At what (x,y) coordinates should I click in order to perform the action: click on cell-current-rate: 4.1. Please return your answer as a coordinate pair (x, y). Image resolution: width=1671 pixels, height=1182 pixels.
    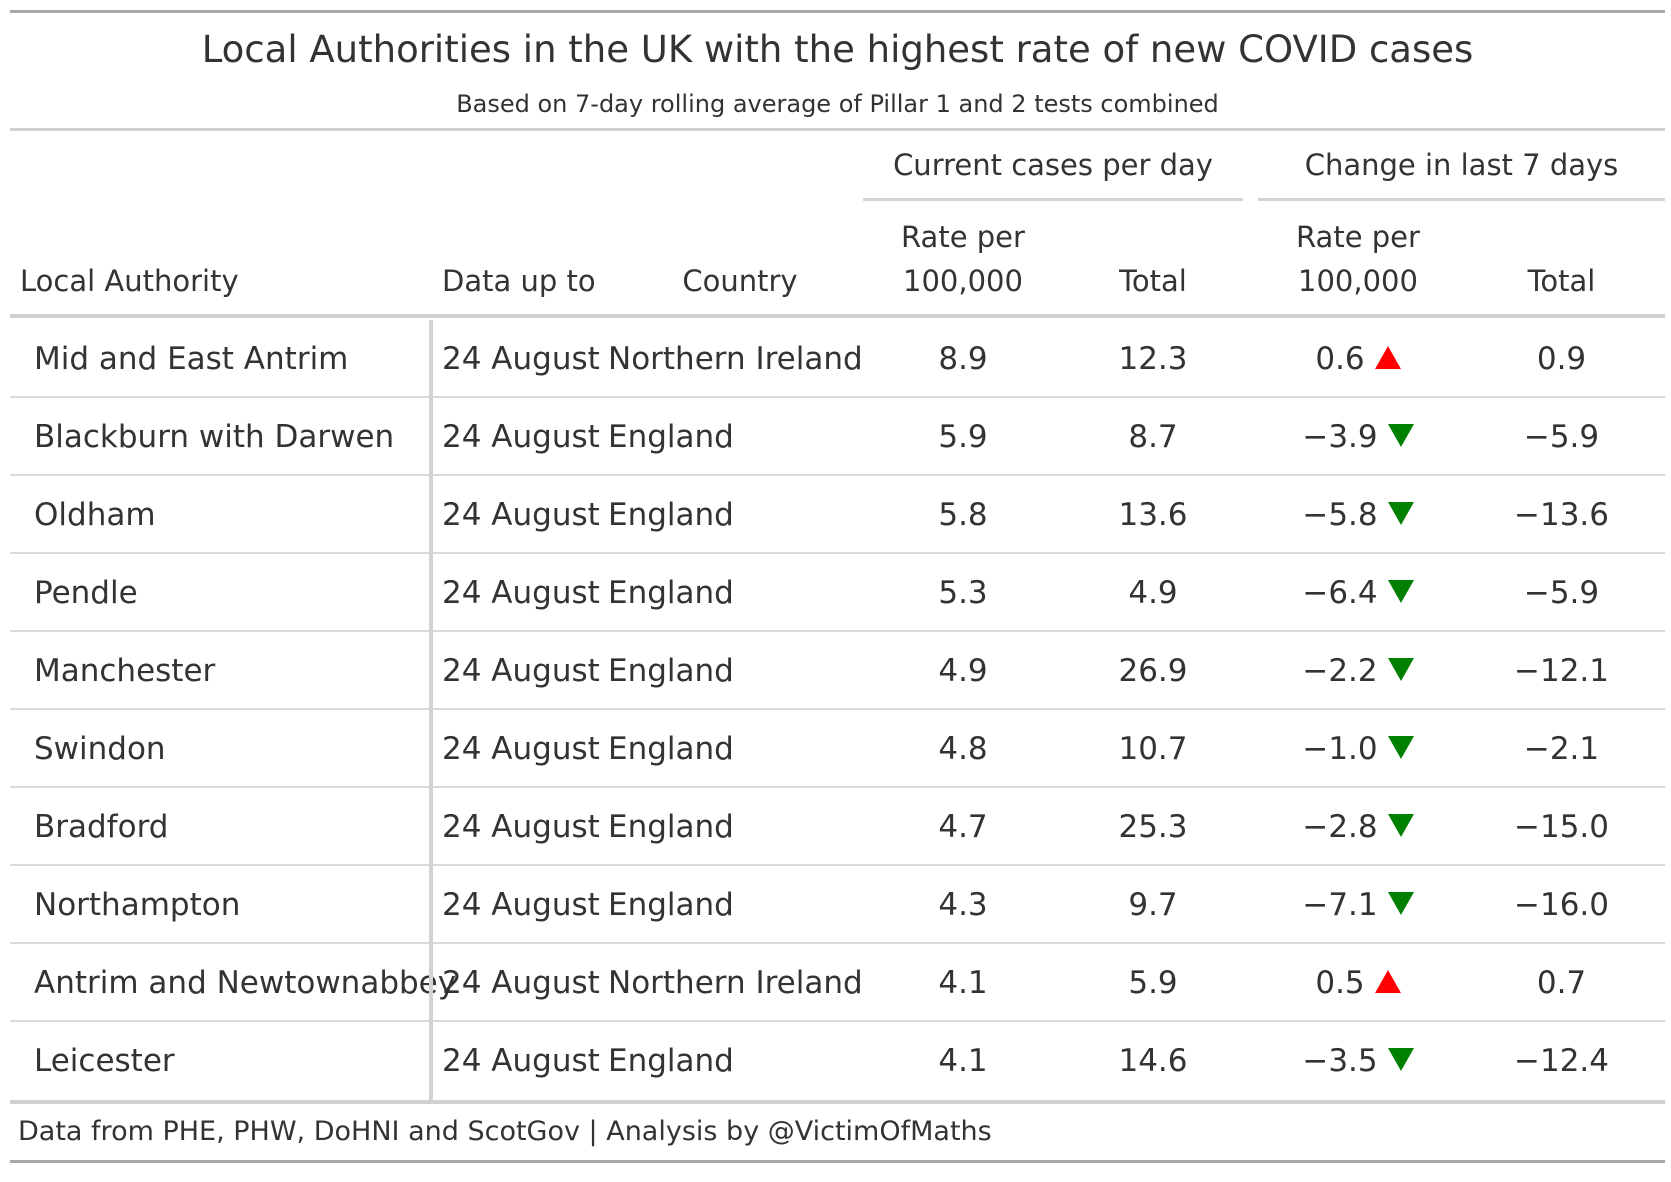
    Looking at the image, I should click on (963, 983).